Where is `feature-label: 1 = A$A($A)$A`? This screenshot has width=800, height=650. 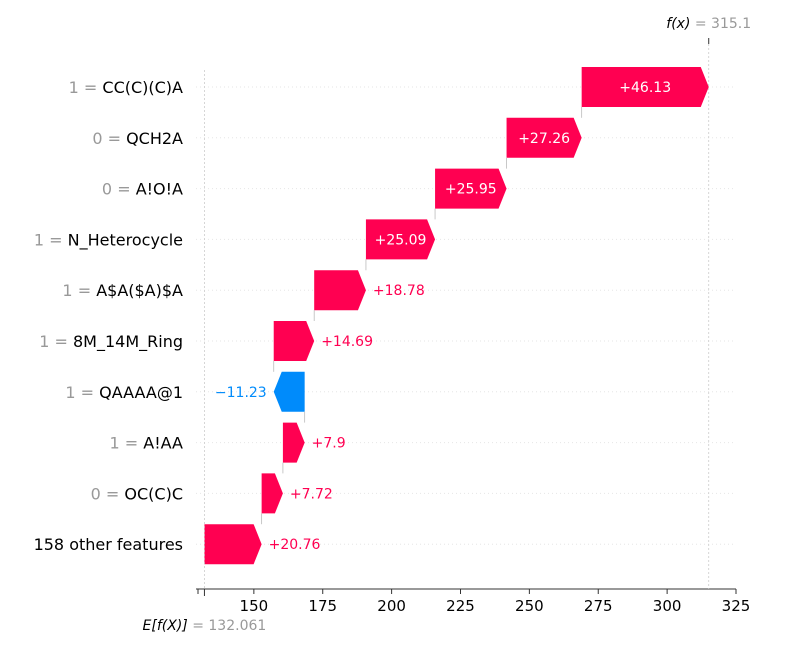
feature-label: 1 = A$A($A)$A is located at coordinates (122, 290).